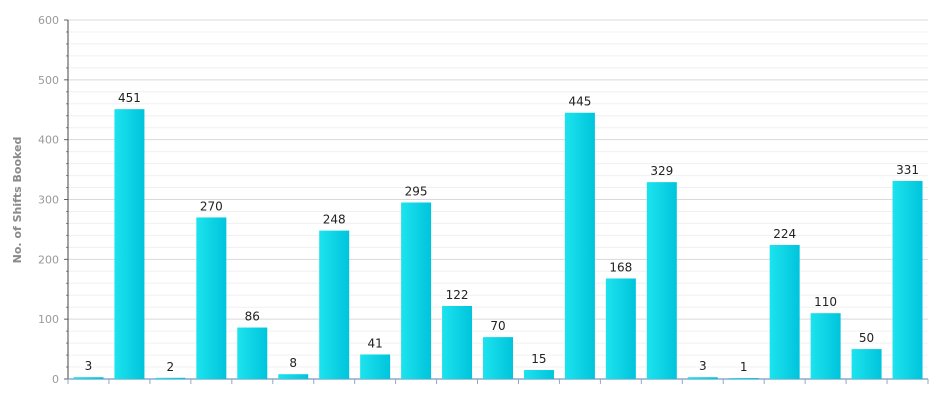 This screenshot has width=934, height=403. Describe the element at coordinates (784, 234) in the screenshot. I see `bar-value-label: 224` at that location.